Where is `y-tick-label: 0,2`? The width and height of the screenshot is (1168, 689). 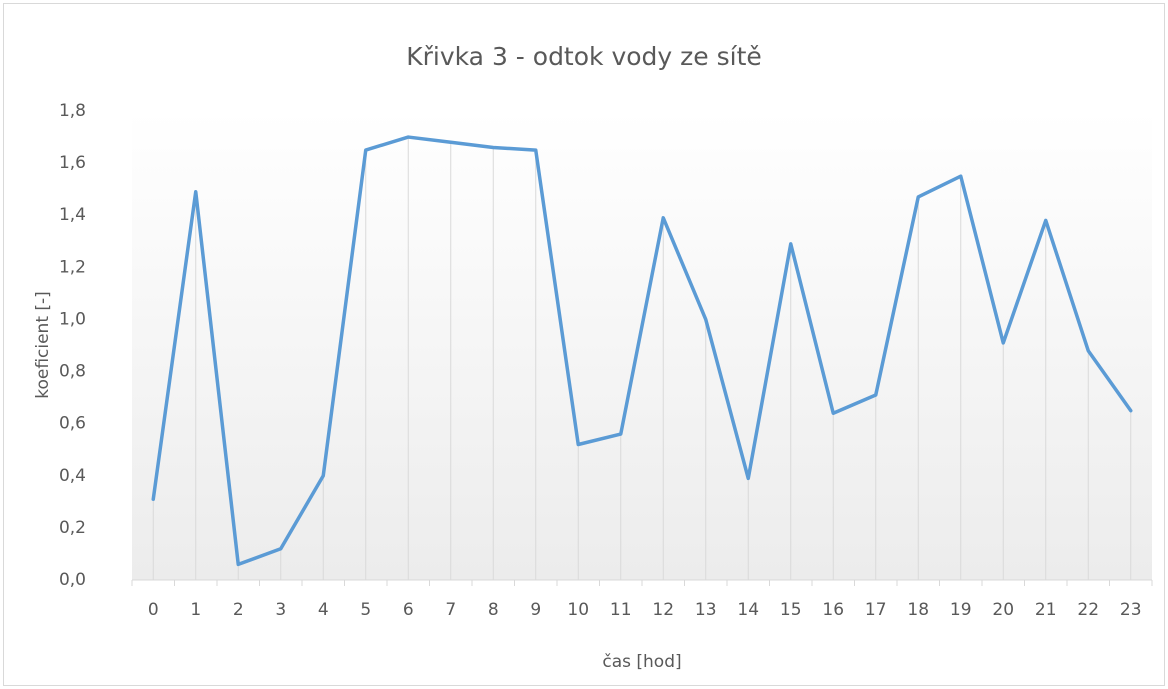 y-tick-label: 0,2 is located at coordinates (72, 528).